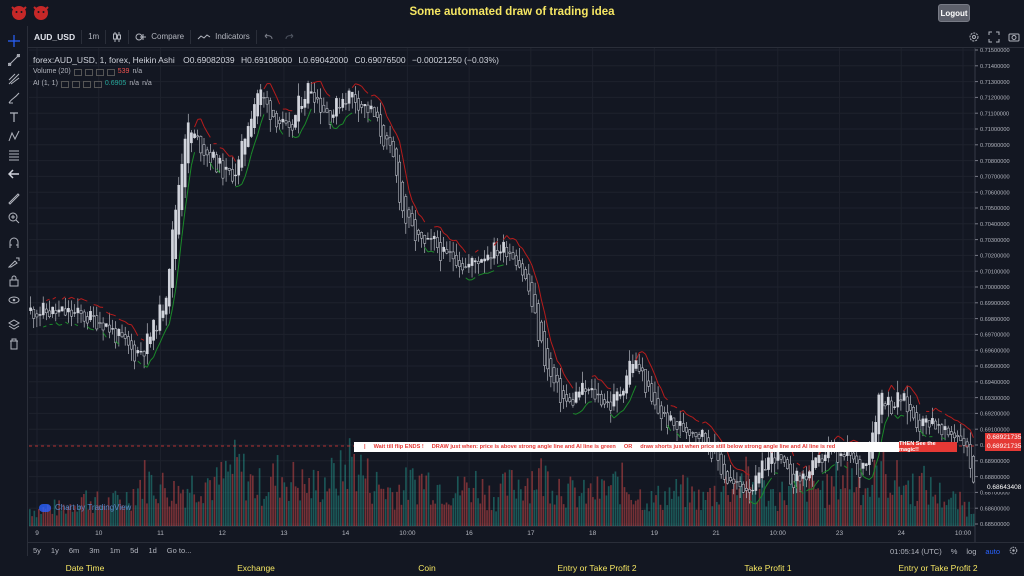 Image resolution: width=1024 pixels, height=576 pixels. I want to click on log-toggle: log, so click(971, 551).